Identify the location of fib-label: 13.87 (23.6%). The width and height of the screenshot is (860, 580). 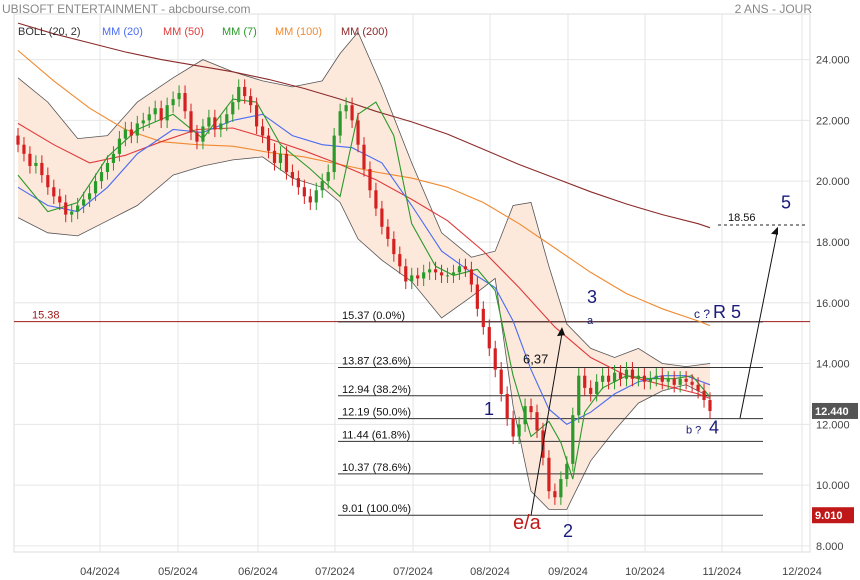
(376, 361).